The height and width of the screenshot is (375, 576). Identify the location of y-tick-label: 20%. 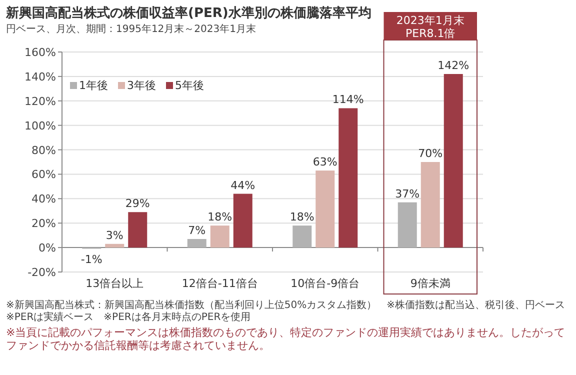
(44, 223).